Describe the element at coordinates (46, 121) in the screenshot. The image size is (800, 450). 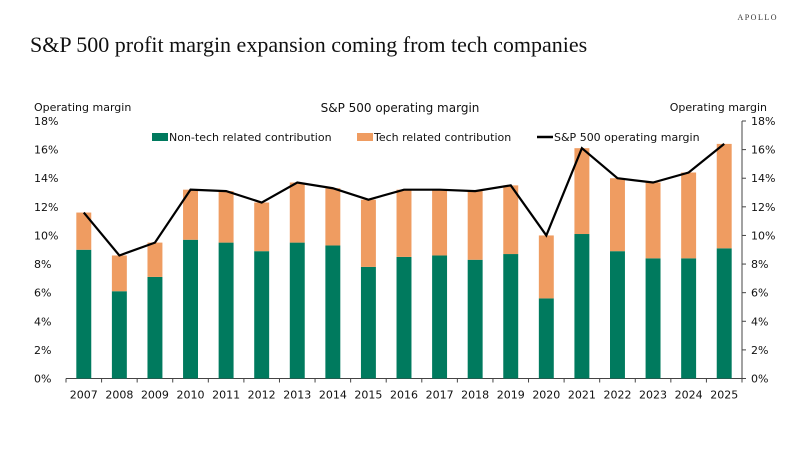
I see `y-tick-label-left: 18%` at that location.